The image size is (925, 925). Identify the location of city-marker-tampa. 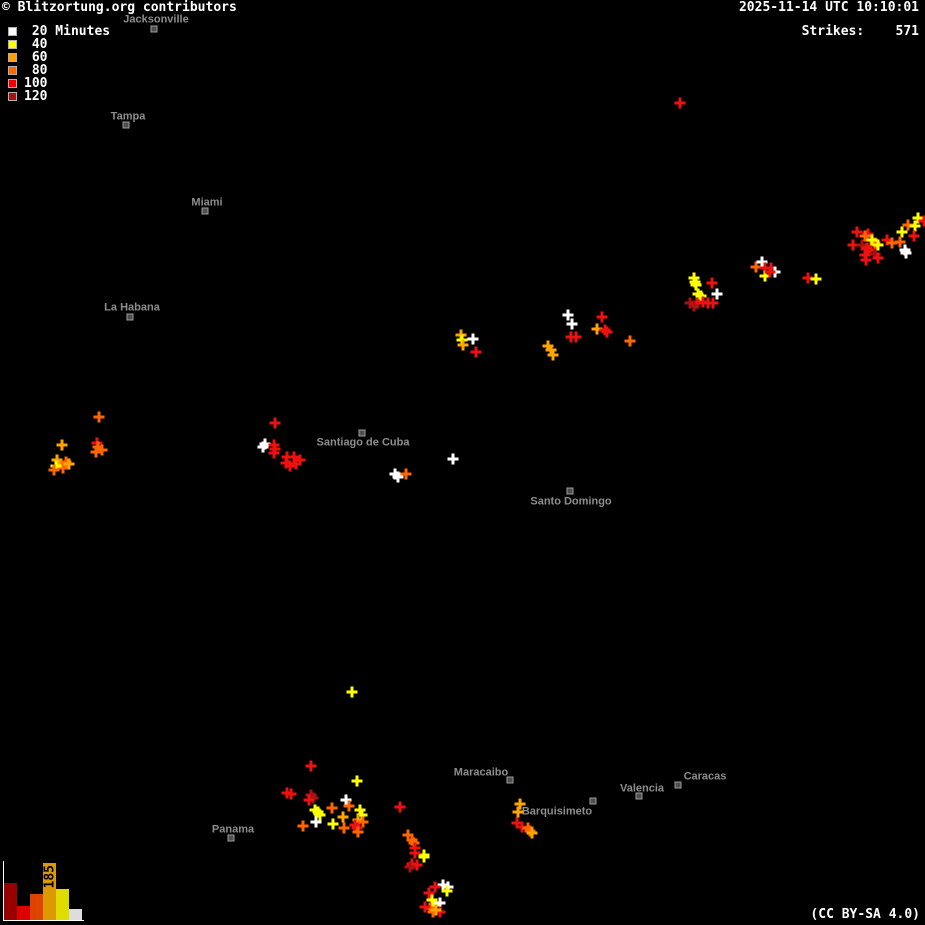
(126, 125).